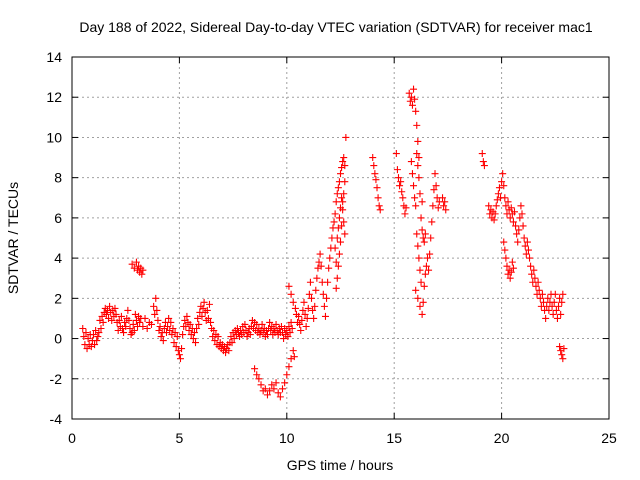  Describe the element at coordinates (287, 438) in the screenshot. I see `x-tick-label: 10` at that location.